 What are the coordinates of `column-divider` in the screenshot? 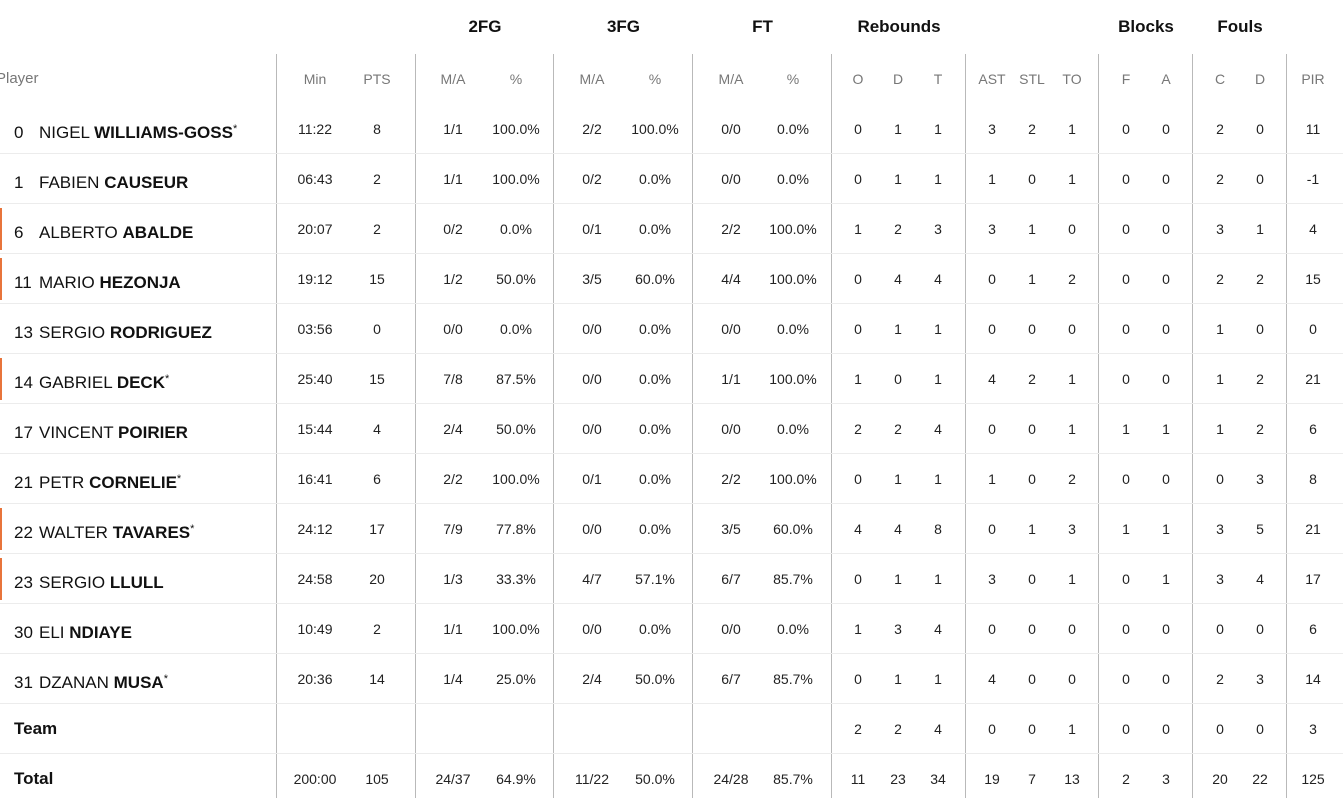 It's located at (831, 426).